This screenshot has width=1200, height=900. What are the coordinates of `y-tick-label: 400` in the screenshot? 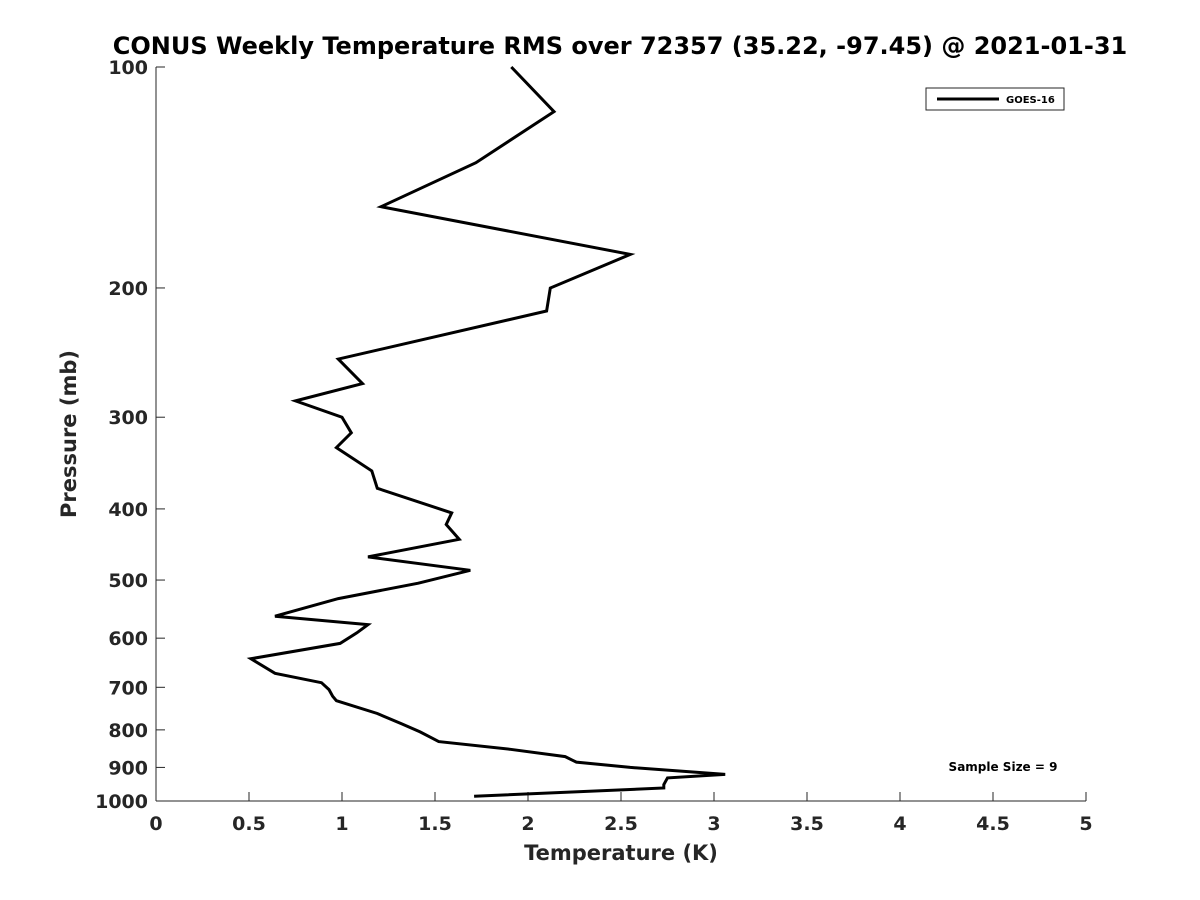 It's located at (128, 510).